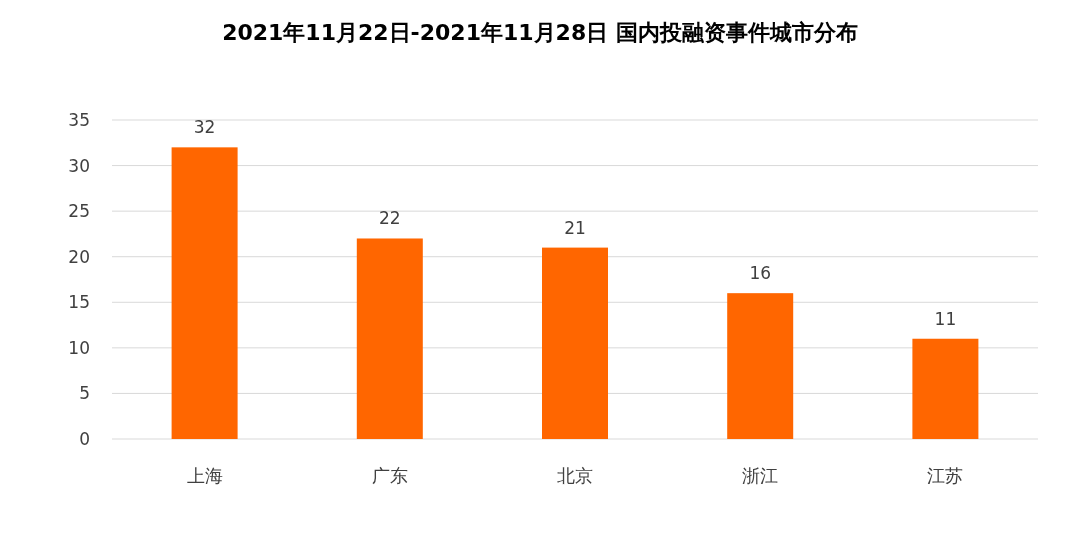  Describe the element at coordinates (540, 32) in the screenshot. I see `chart-title: 2021年11月22日-2021年11月28日 国内投融资事件城市分布` at that location.